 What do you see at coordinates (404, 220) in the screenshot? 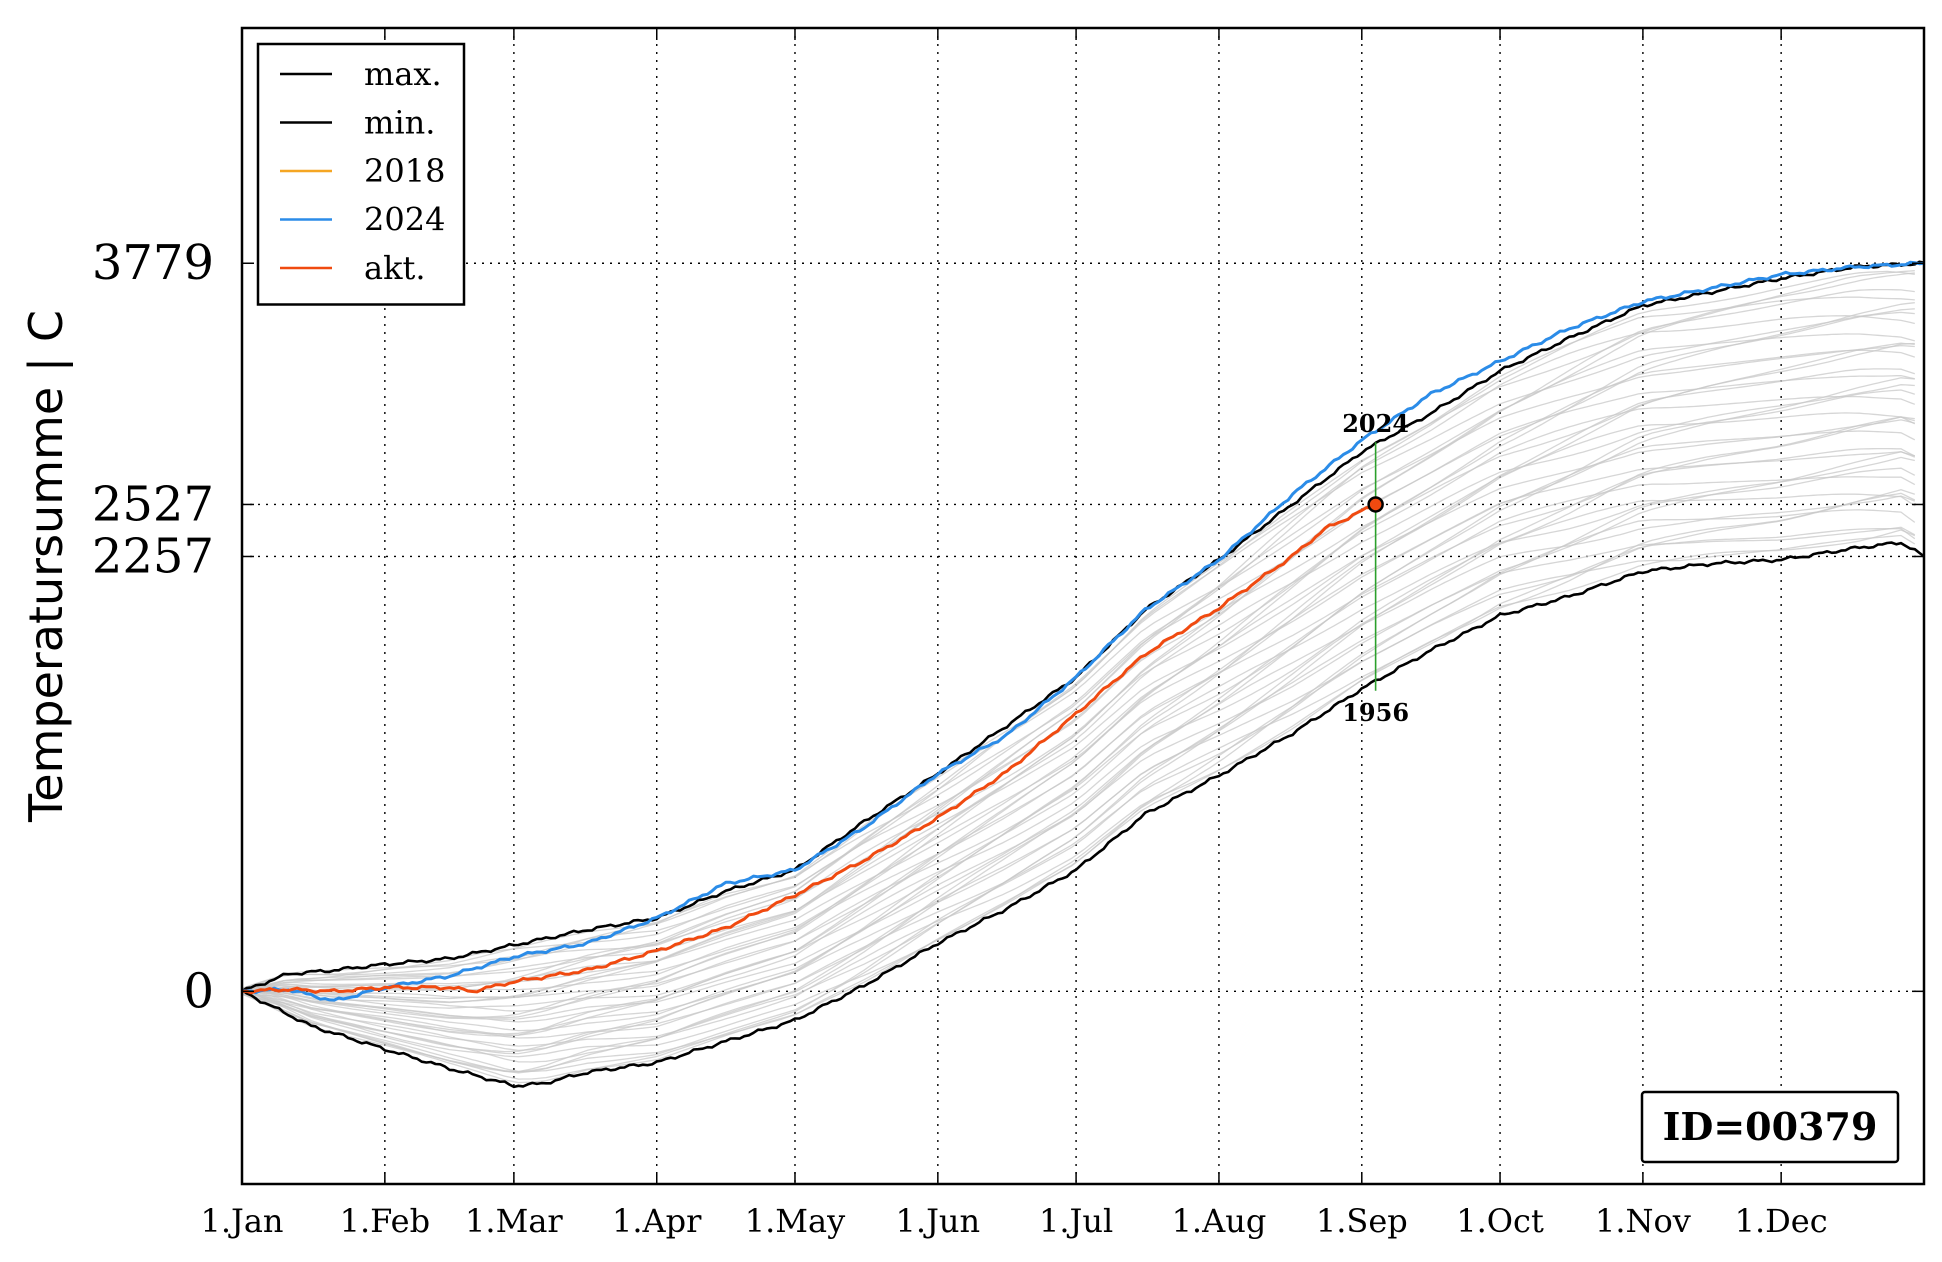
I see `legend-label: 2024` at bounding box center [404, 220].